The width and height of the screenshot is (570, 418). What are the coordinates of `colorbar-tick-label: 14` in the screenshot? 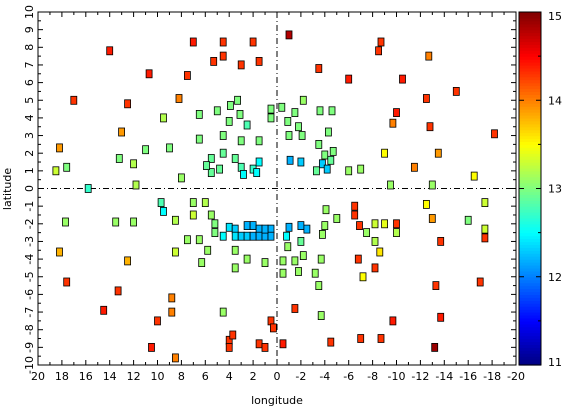 It's located at (555, 100).